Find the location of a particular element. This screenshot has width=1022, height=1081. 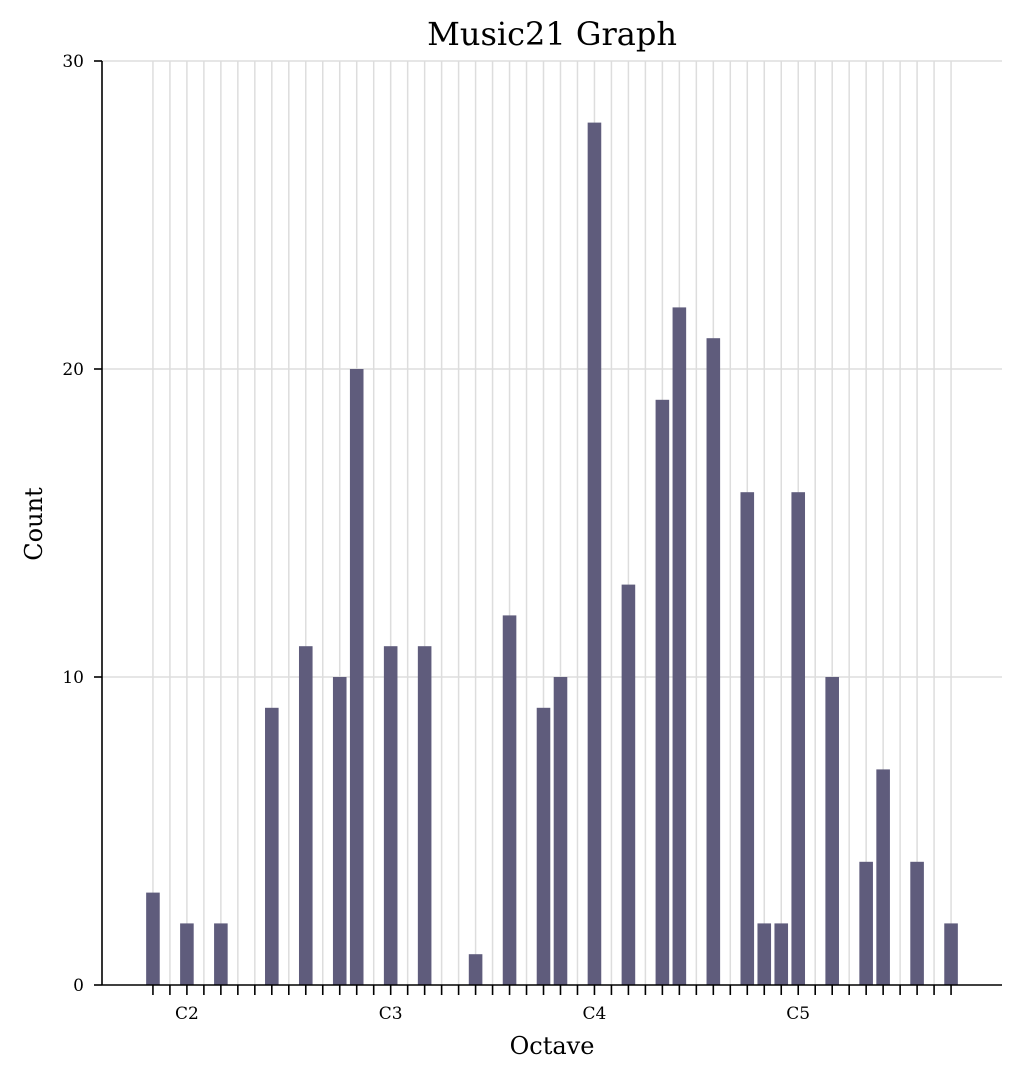

x-tick-label: C4 is located at coordinates (595, 1014).